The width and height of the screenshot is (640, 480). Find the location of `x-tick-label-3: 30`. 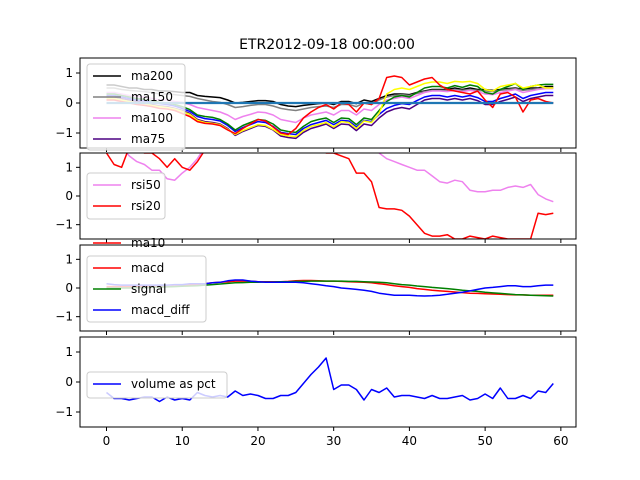

x-tick-label-3: 30 is located at coordinates (333, 441).